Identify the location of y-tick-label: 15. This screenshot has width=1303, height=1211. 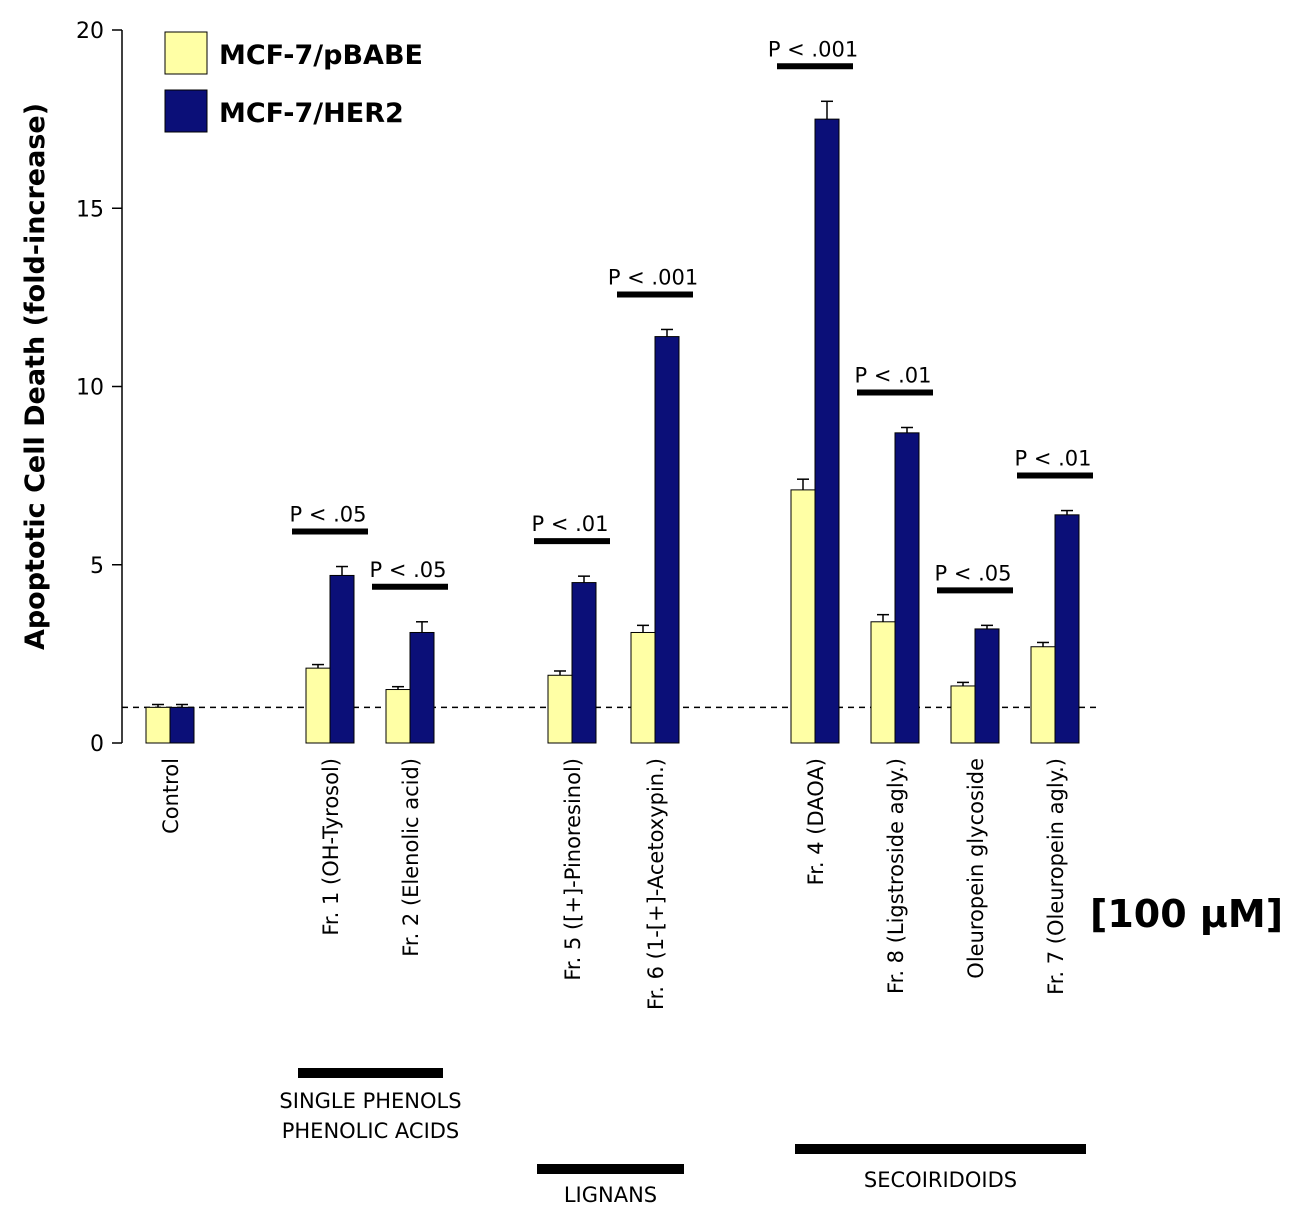
(90, 209).